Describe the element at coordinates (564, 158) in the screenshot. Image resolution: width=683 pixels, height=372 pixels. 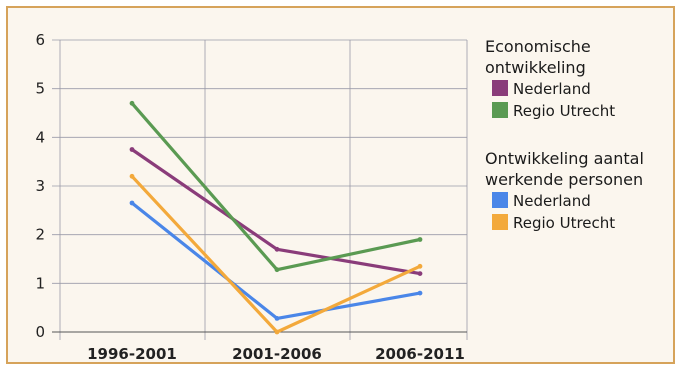
I see `legend-group-title: Ontwikkeling aantal` at that location.